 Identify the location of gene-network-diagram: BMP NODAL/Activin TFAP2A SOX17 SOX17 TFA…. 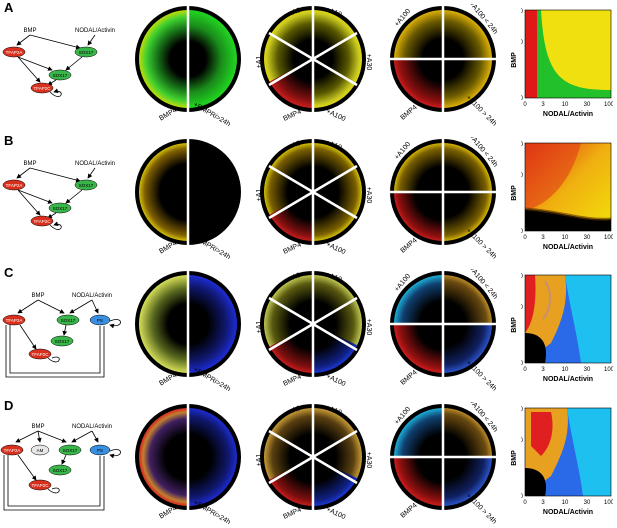
(58, 62).